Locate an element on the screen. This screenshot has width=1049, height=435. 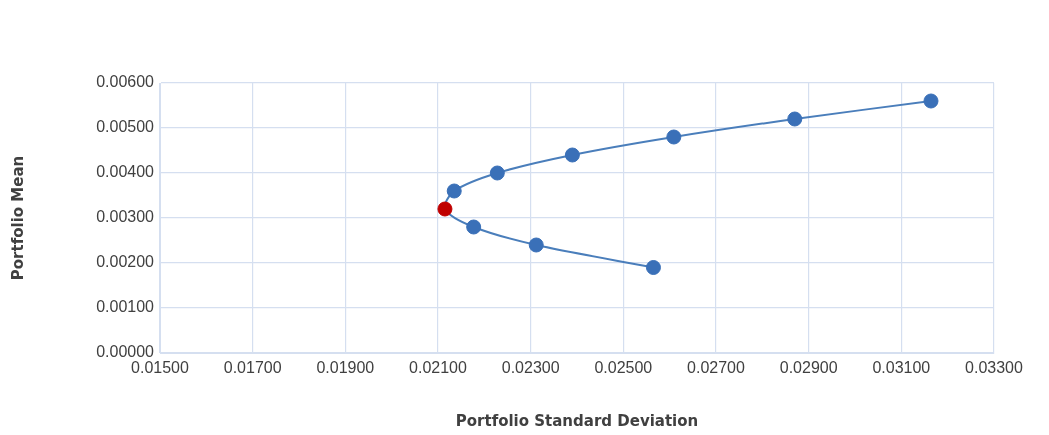
x-axis-title: Portfolio Standard Deviation is located at coordinates (577, 420).